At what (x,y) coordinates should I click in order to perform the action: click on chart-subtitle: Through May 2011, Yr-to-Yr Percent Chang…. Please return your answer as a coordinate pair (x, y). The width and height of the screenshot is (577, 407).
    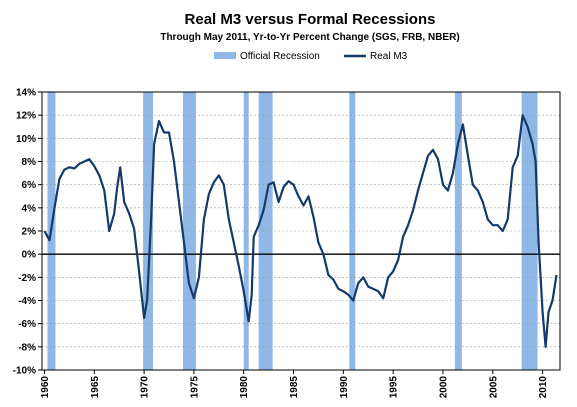
    Looking at the image, I should click on (309, 37).